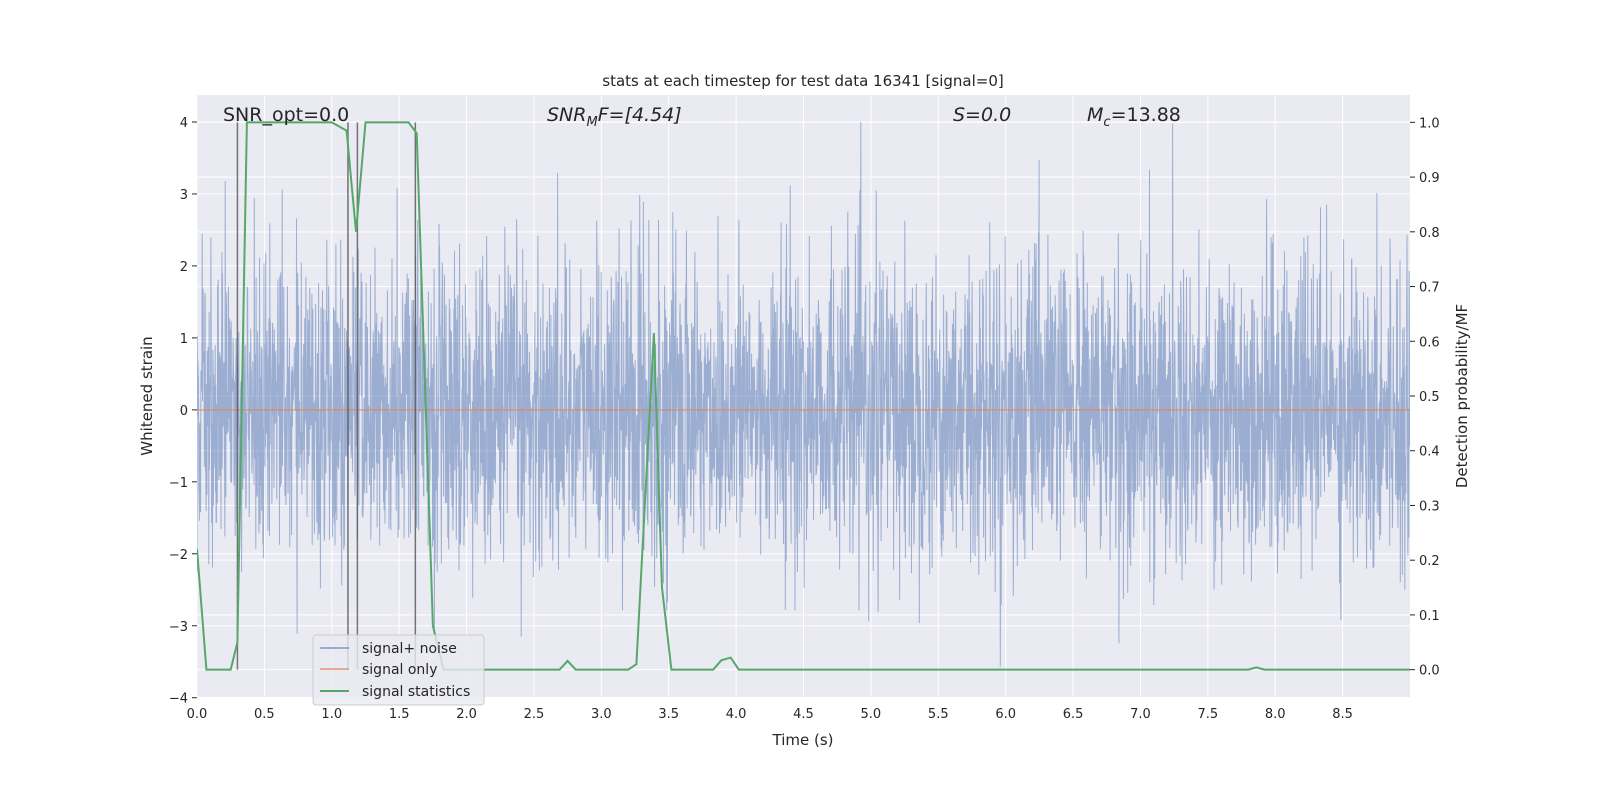 The height and width of the screenshot is (804, 1600). What do you see at coordinates (1005, 714) in the screenshot?
I see `x-tick-label: 6.0` at bounding box center [1005, 714].